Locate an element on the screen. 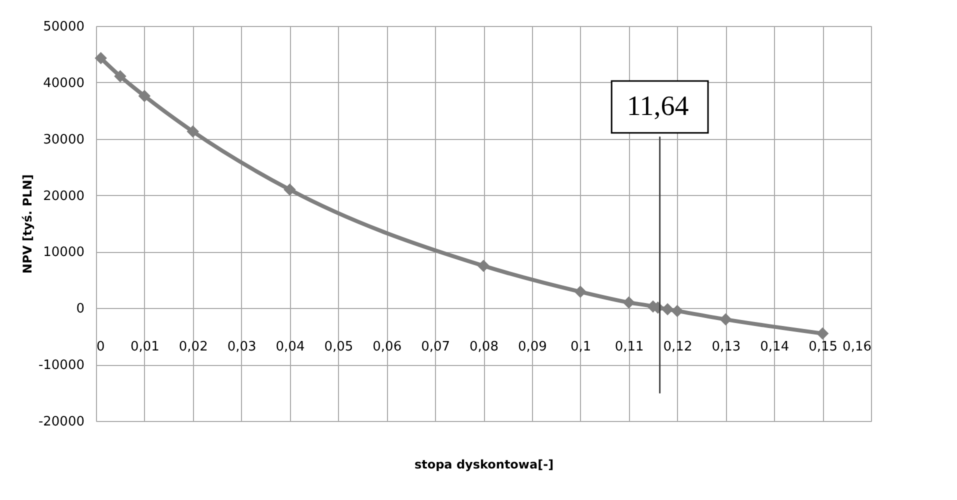 The image size is (957, 500). x-tick-label: 0,12 is located at coordinates (677, 347).